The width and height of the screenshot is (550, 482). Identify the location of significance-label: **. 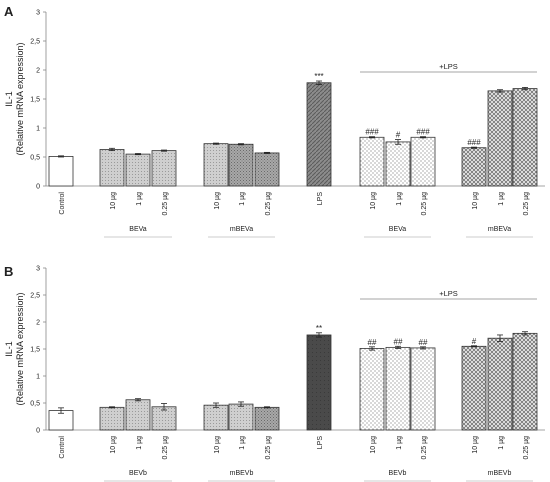
(319, 328).